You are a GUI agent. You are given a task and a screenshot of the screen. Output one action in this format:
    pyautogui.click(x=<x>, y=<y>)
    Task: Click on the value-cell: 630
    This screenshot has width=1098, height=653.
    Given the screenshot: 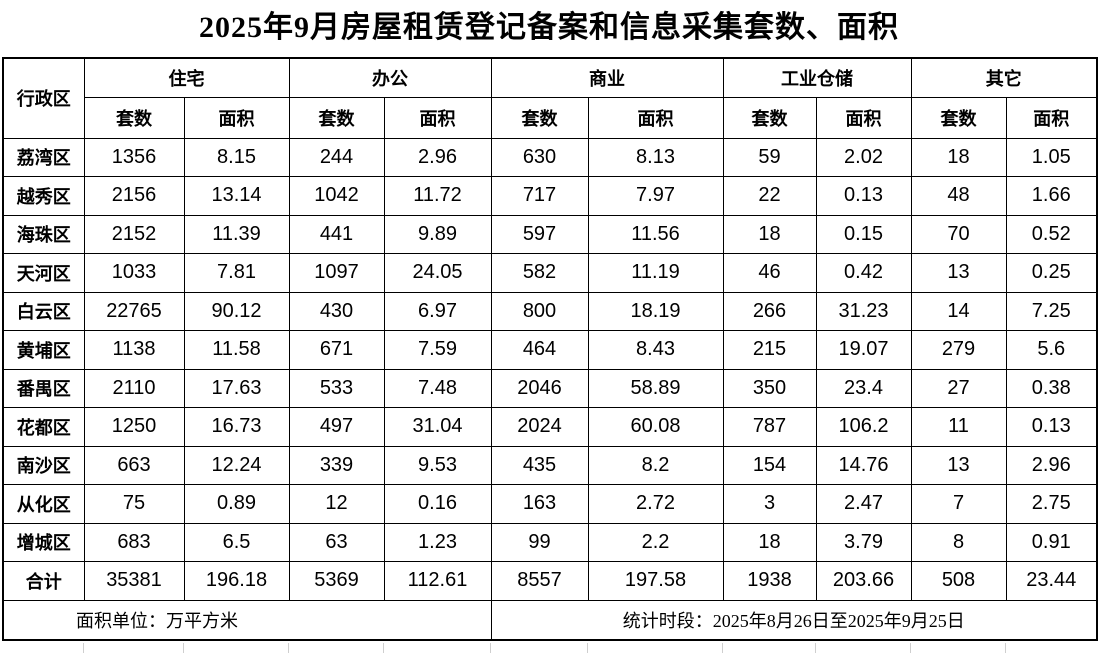 What is the action you would take?
    pyautogui.click(x=539, y=157)
    